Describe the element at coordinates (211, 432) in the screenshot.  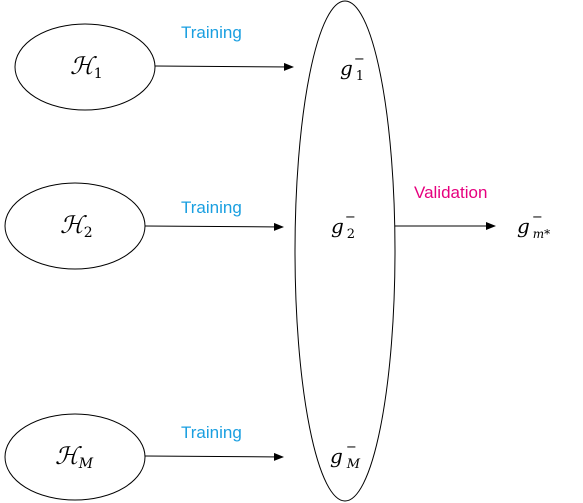
I see `training-label-m: Training` at that location.